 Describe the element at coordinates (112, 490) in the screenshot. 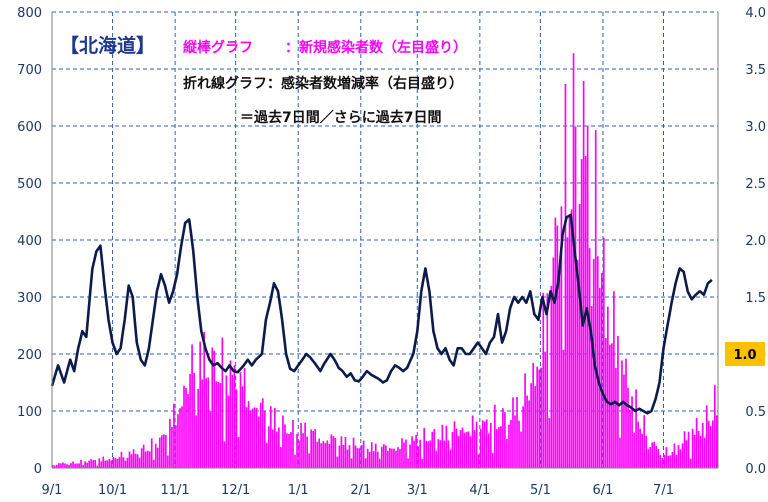

I see `x-axis-tick-label: 10/1` at that location.